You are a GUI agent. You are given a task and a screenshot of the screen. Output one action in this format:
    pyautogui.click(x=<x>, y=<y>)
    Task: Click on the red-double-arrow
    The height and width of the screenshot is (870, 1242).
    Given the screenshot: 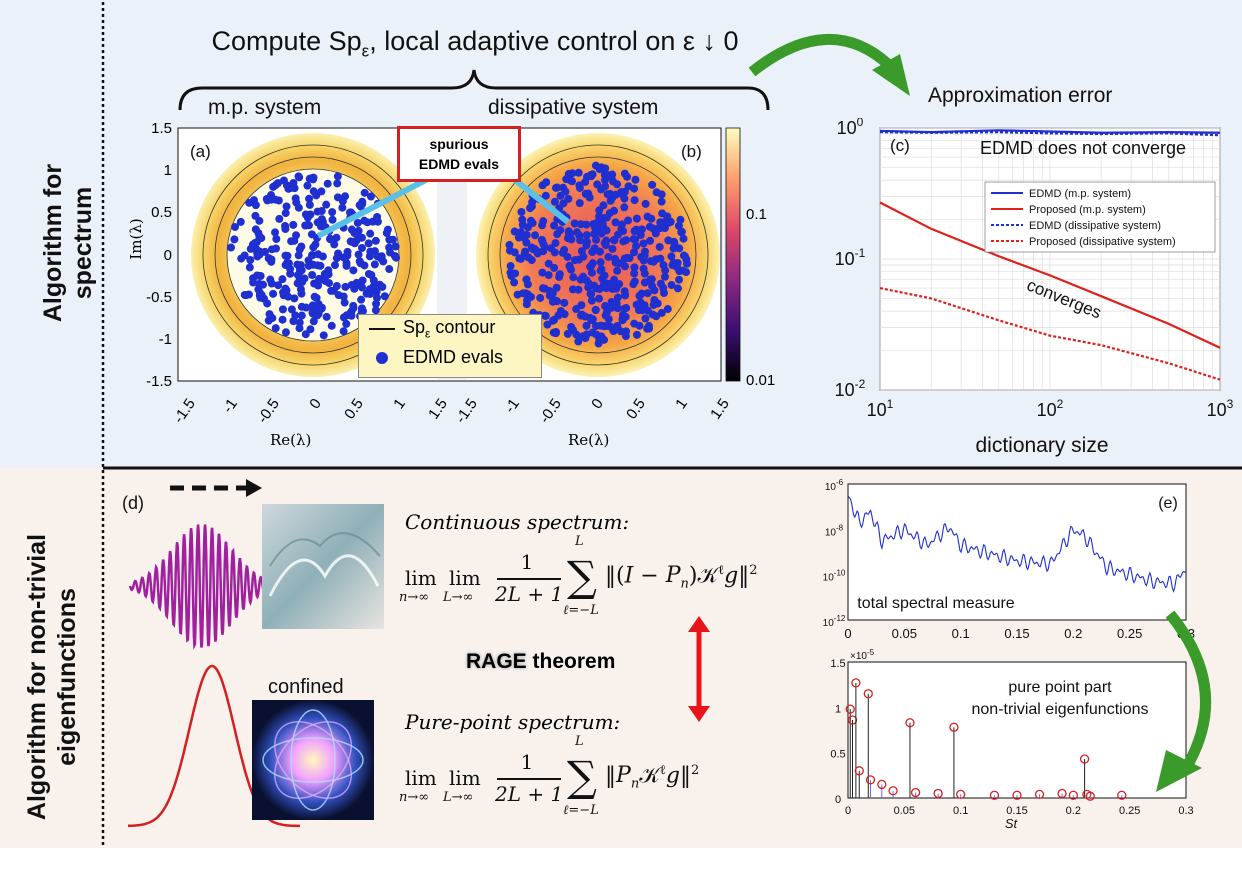 What is the action you would take?
    pyautogui.click(x=699, y=669)
    